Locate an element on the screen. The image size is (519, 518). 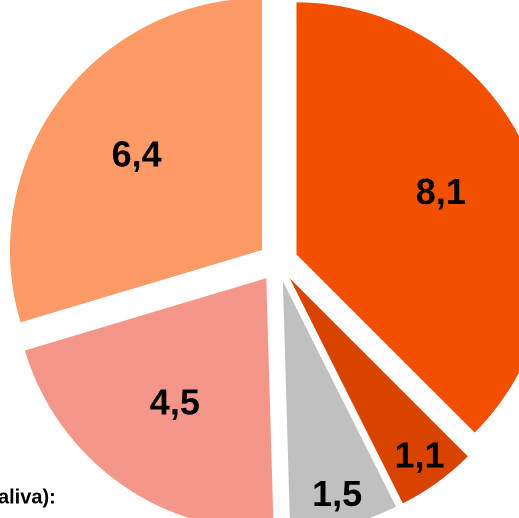
data-label: 8,1 is located at coordinates (441, 191).